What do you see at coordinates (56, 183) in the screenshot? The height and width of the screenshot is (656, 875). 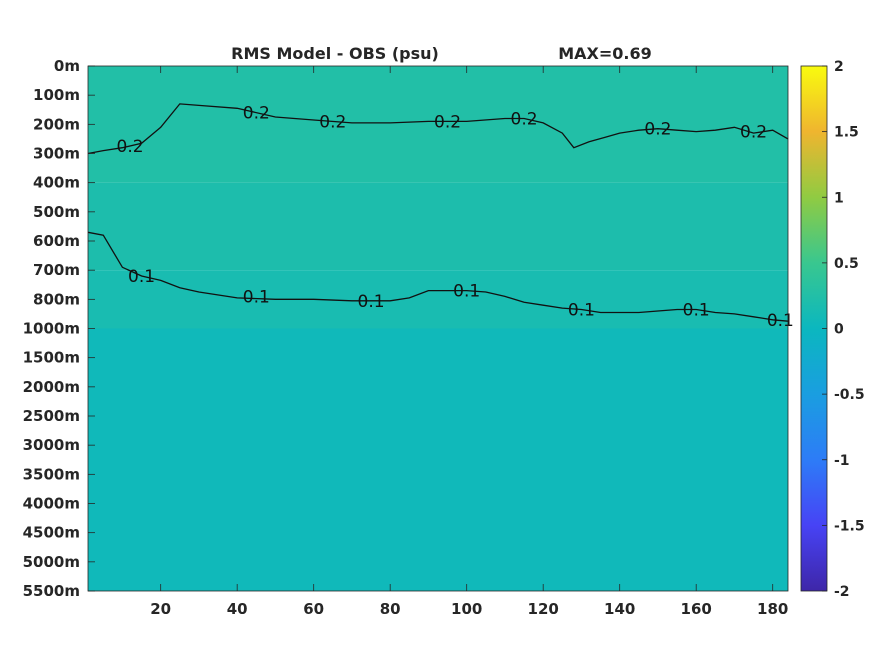 I see `y-tick-label: 400m` at bounding box center [56, 183].